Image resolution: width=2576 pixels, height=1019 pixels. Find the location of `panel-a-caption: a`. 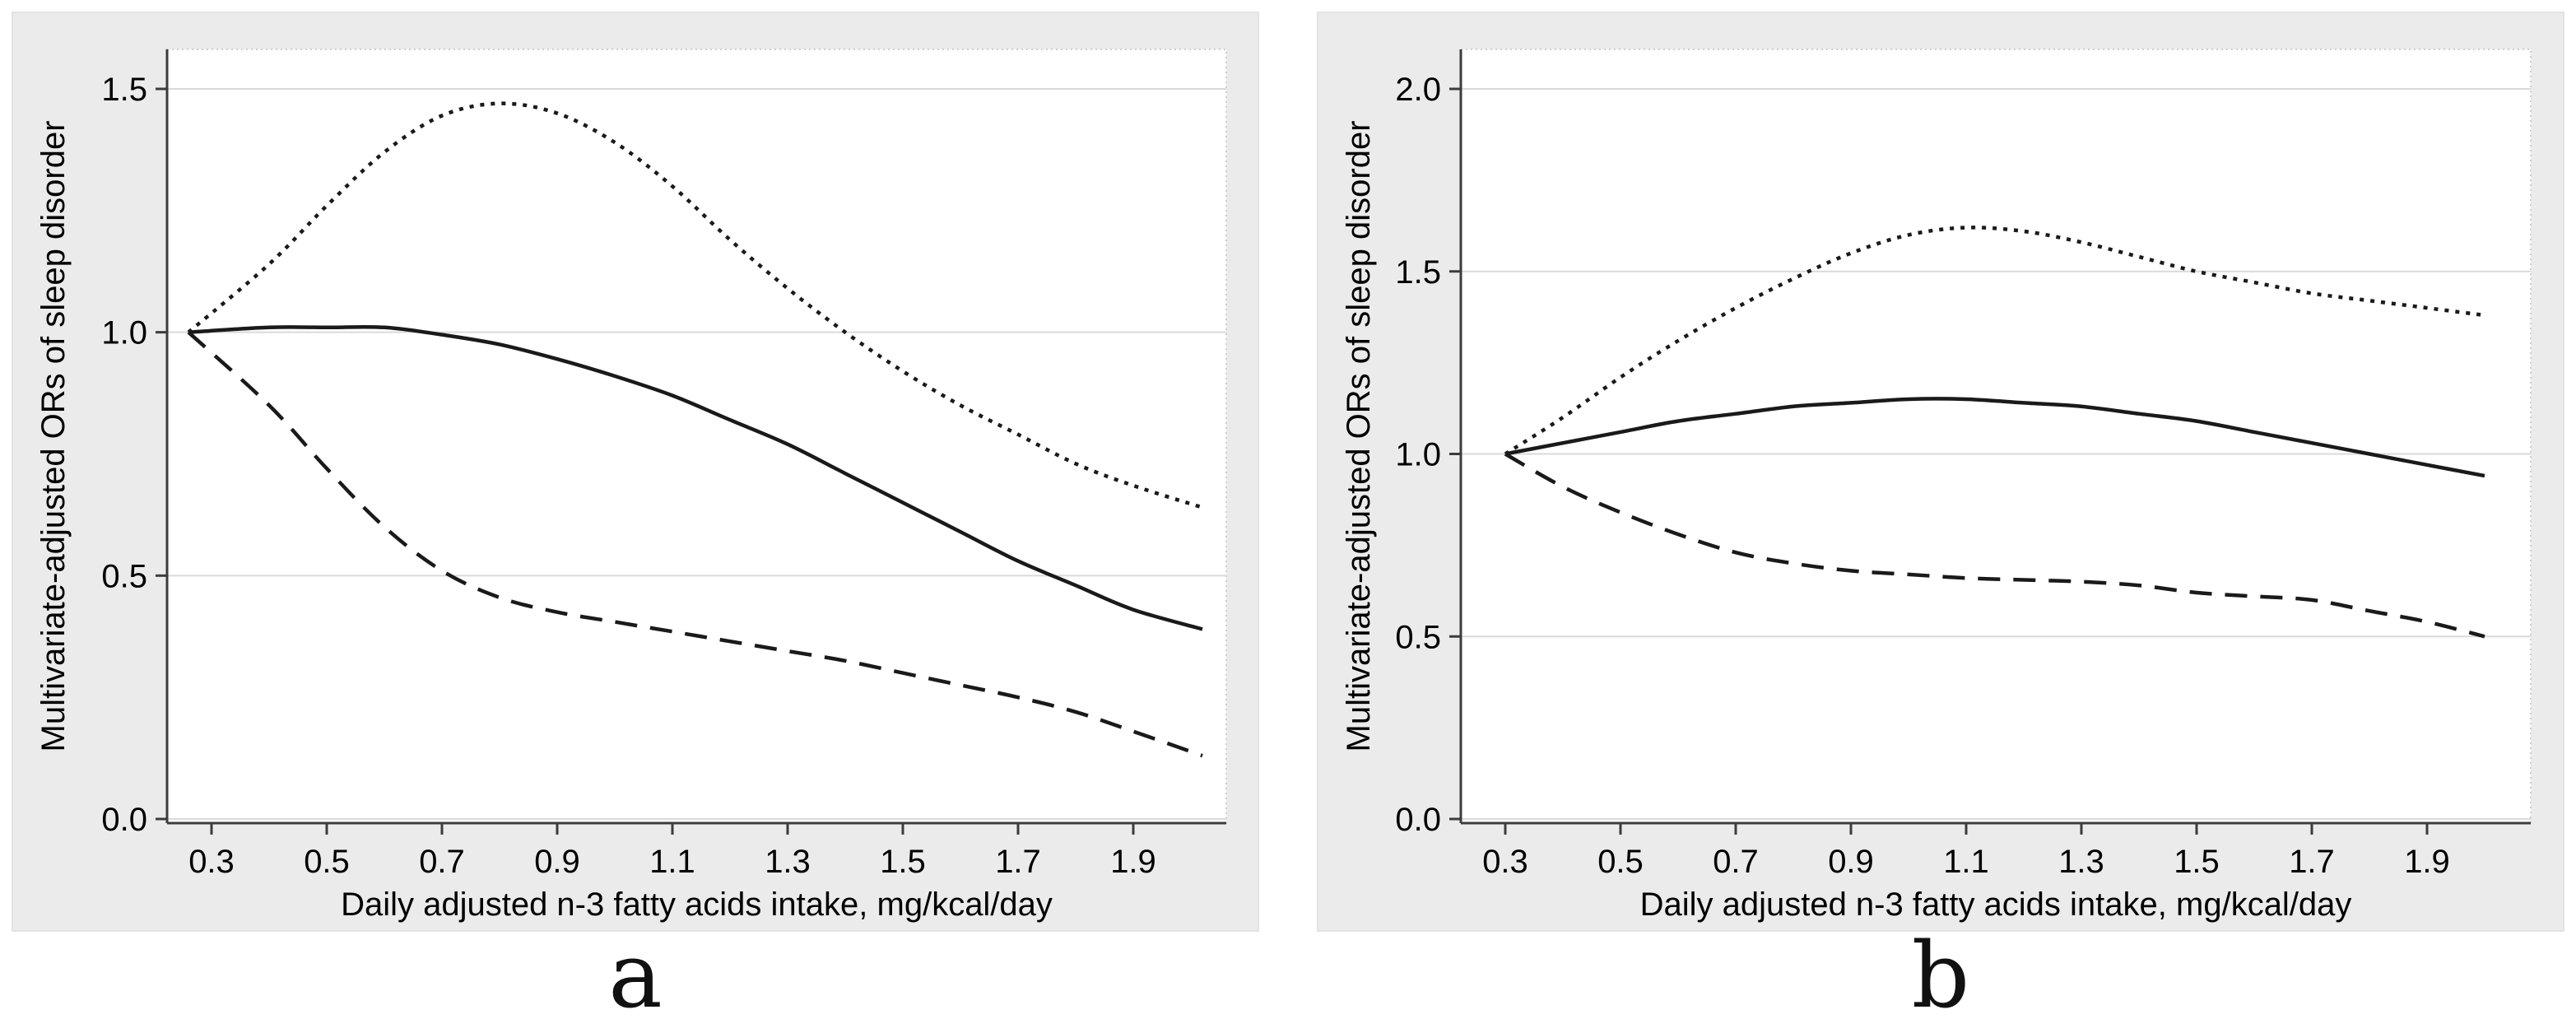

panel-a-caption: a is located at coordinates (635, 971).